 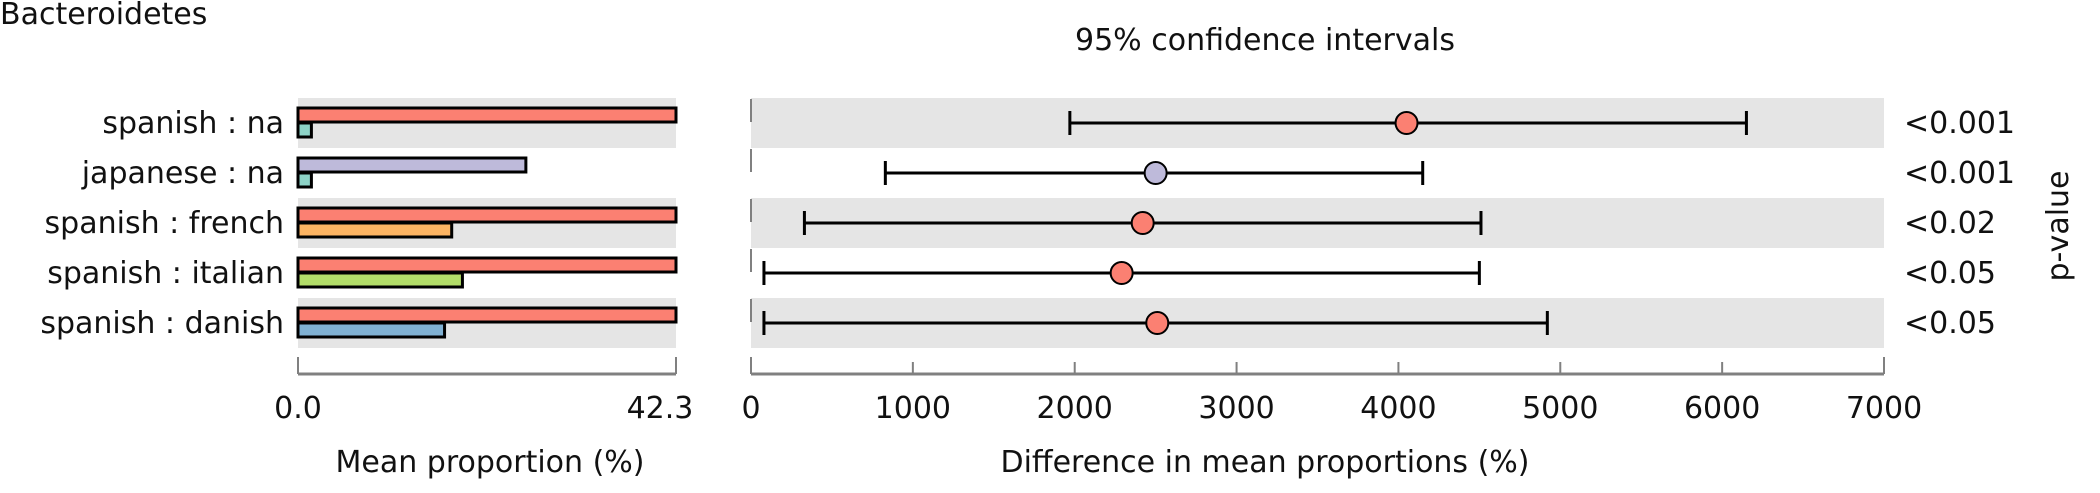 I want to click on p-value-text: <0.02, so click(x=1950, y=223).